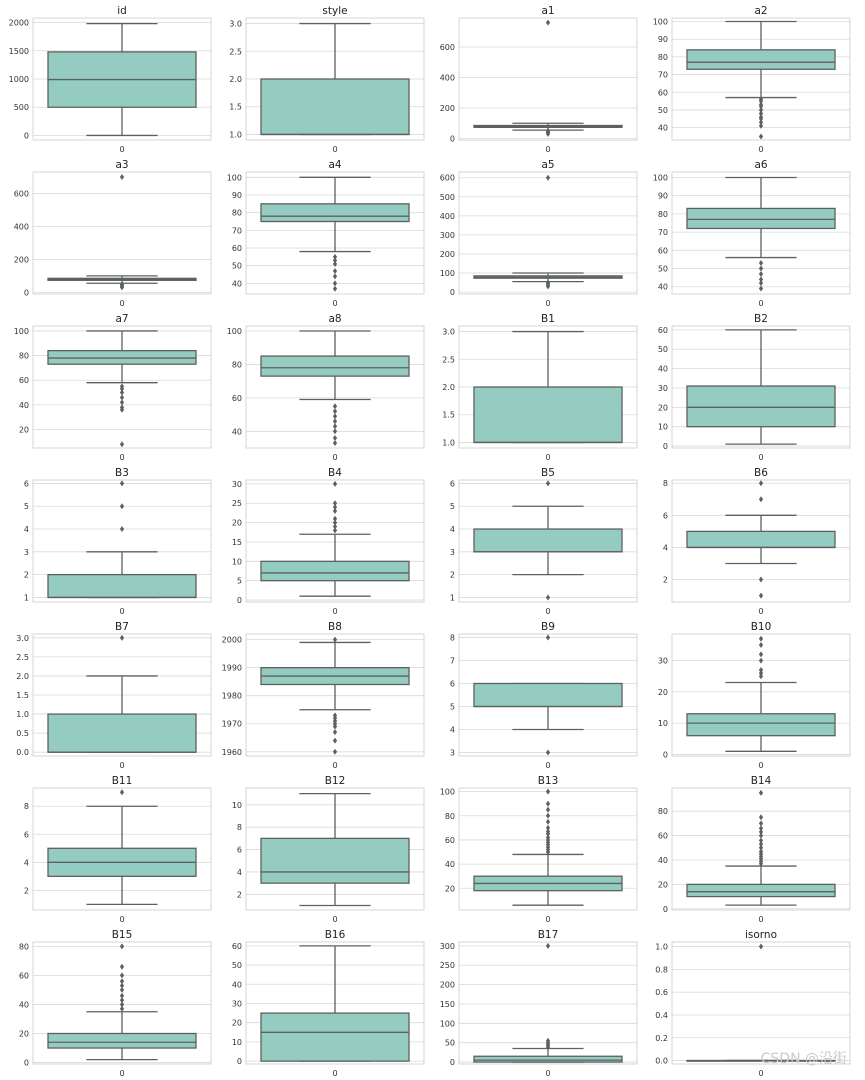  What do you see at coordinates (757, 541) in the screenshot?
I see `subplot-B6: B6 2 4 6 8 0` at bounding box center [757, 541].